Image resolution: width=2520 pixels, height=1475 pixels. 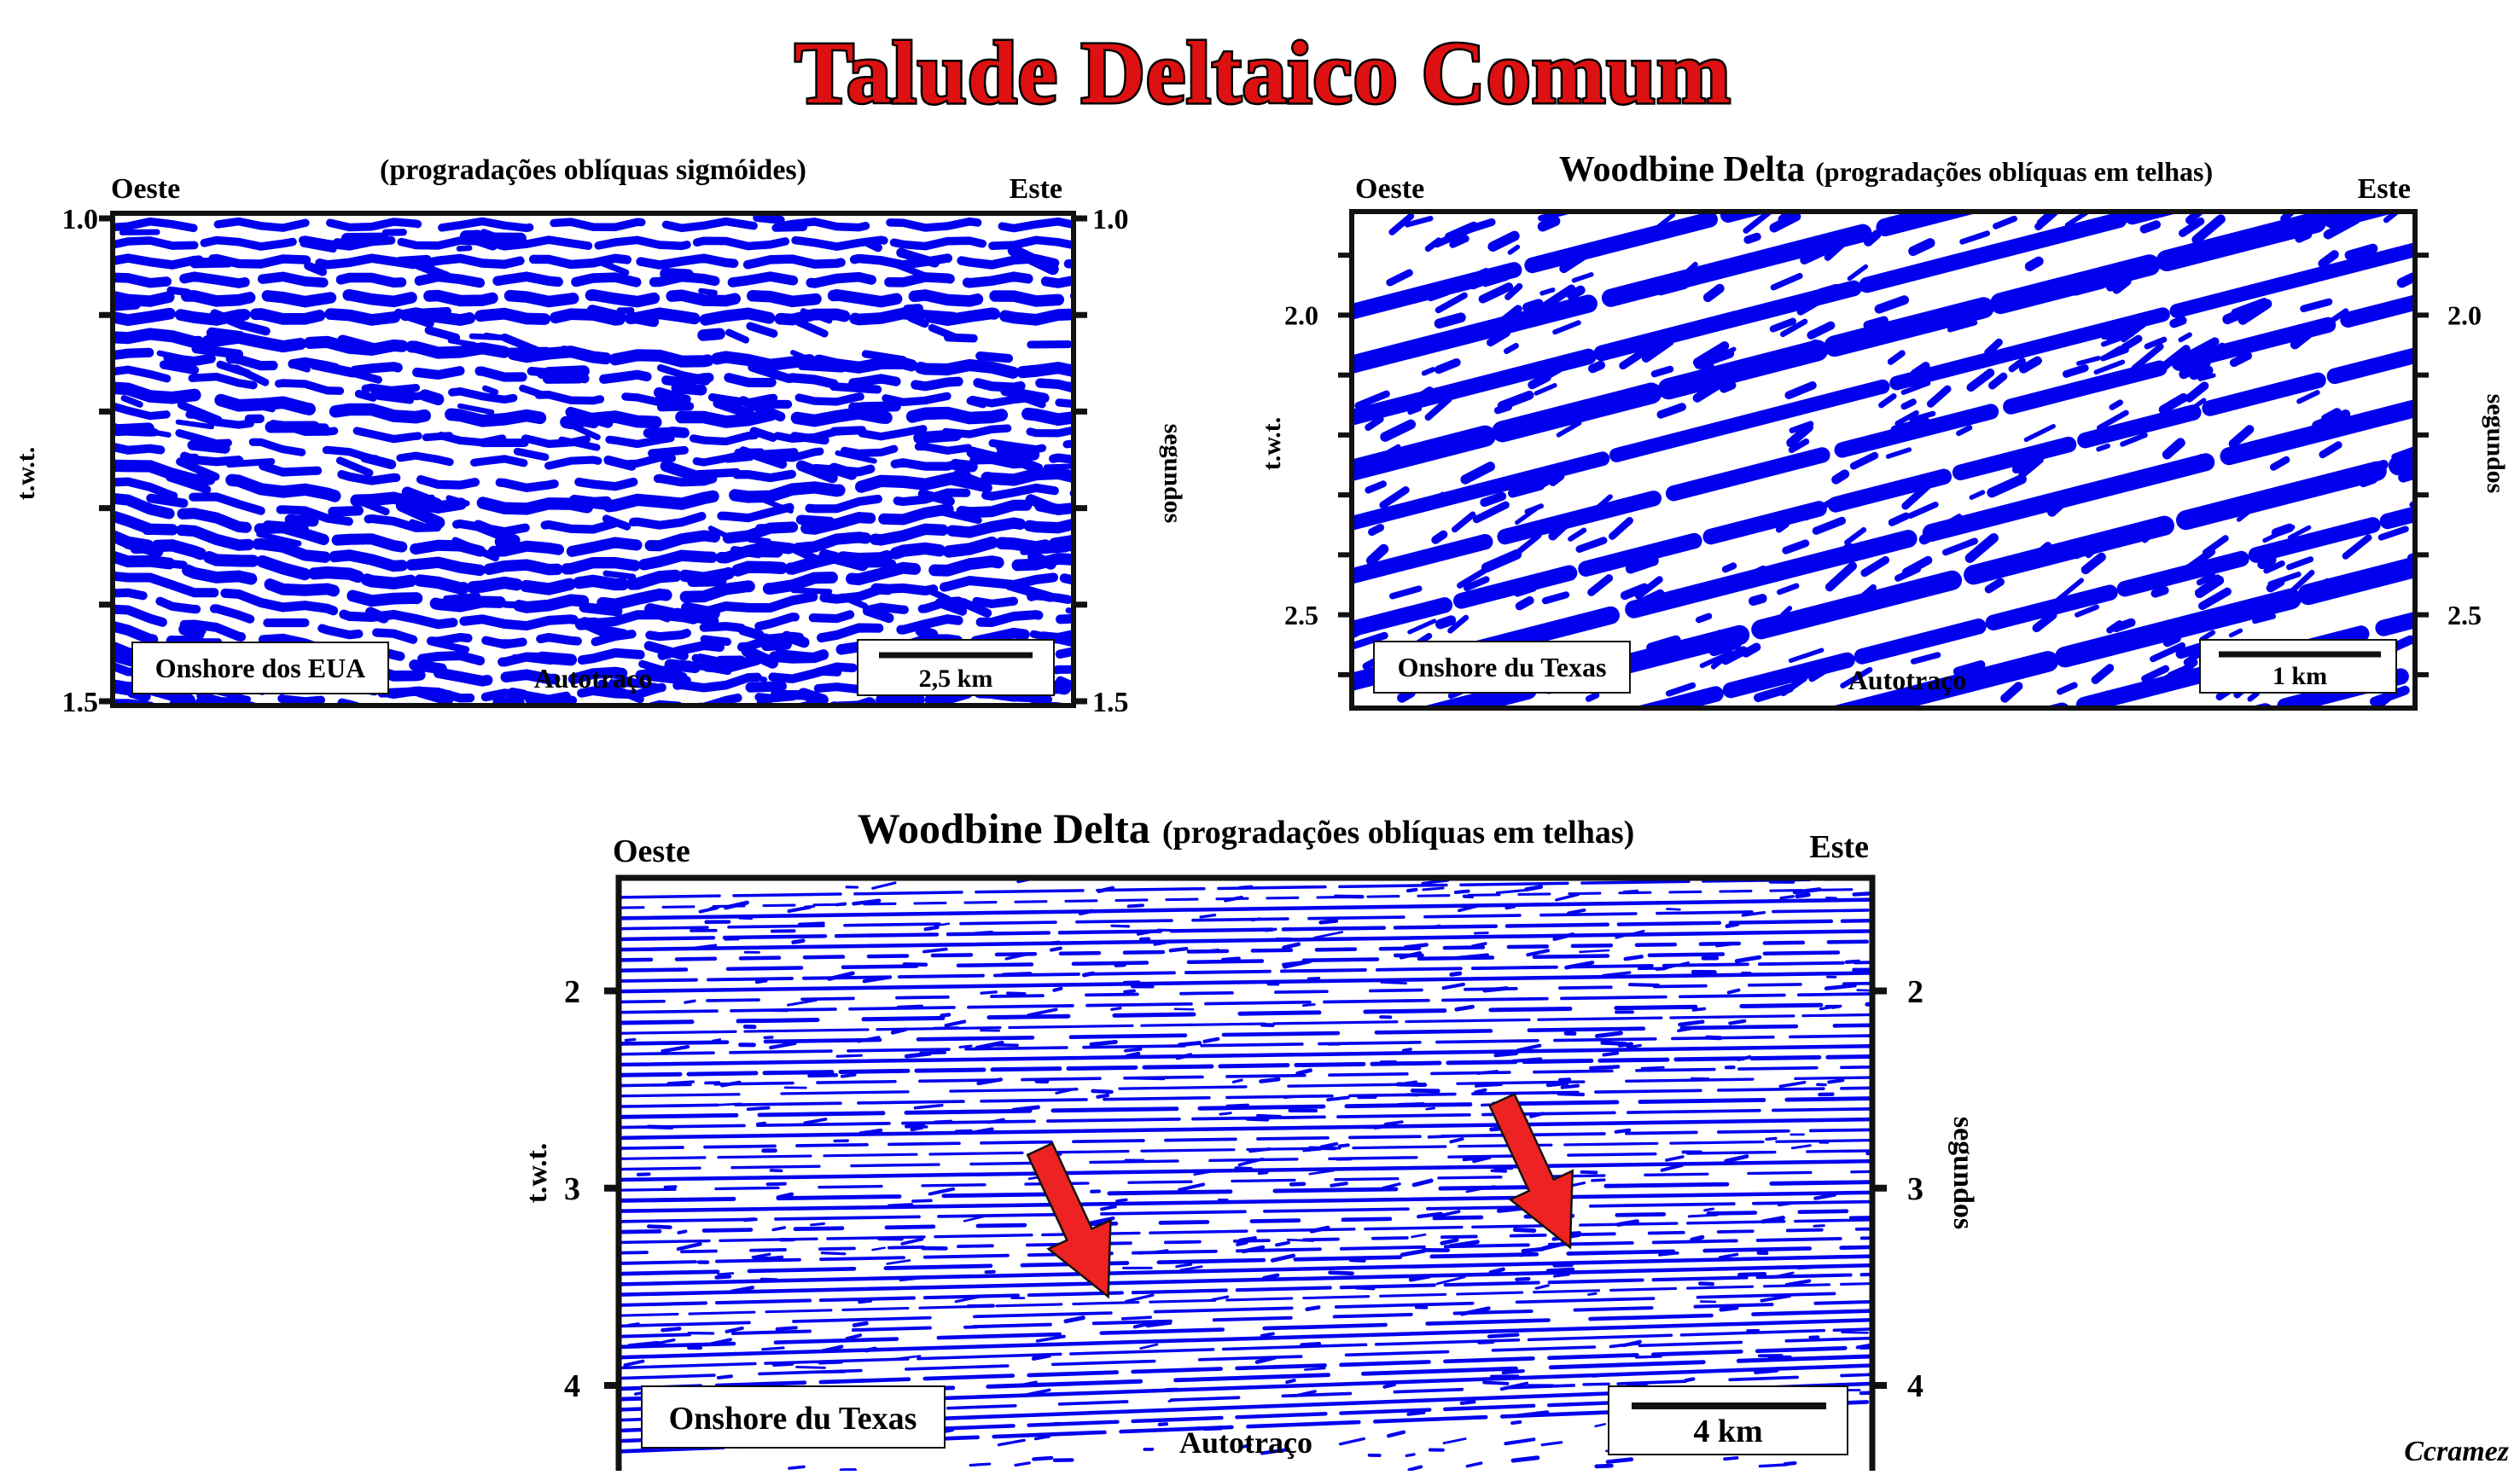 What do you see at coordinates (2464, 615) in the screenshot?
I see `panel-2-right-tick-label: 2.5` at bounding box center [2464, 615].